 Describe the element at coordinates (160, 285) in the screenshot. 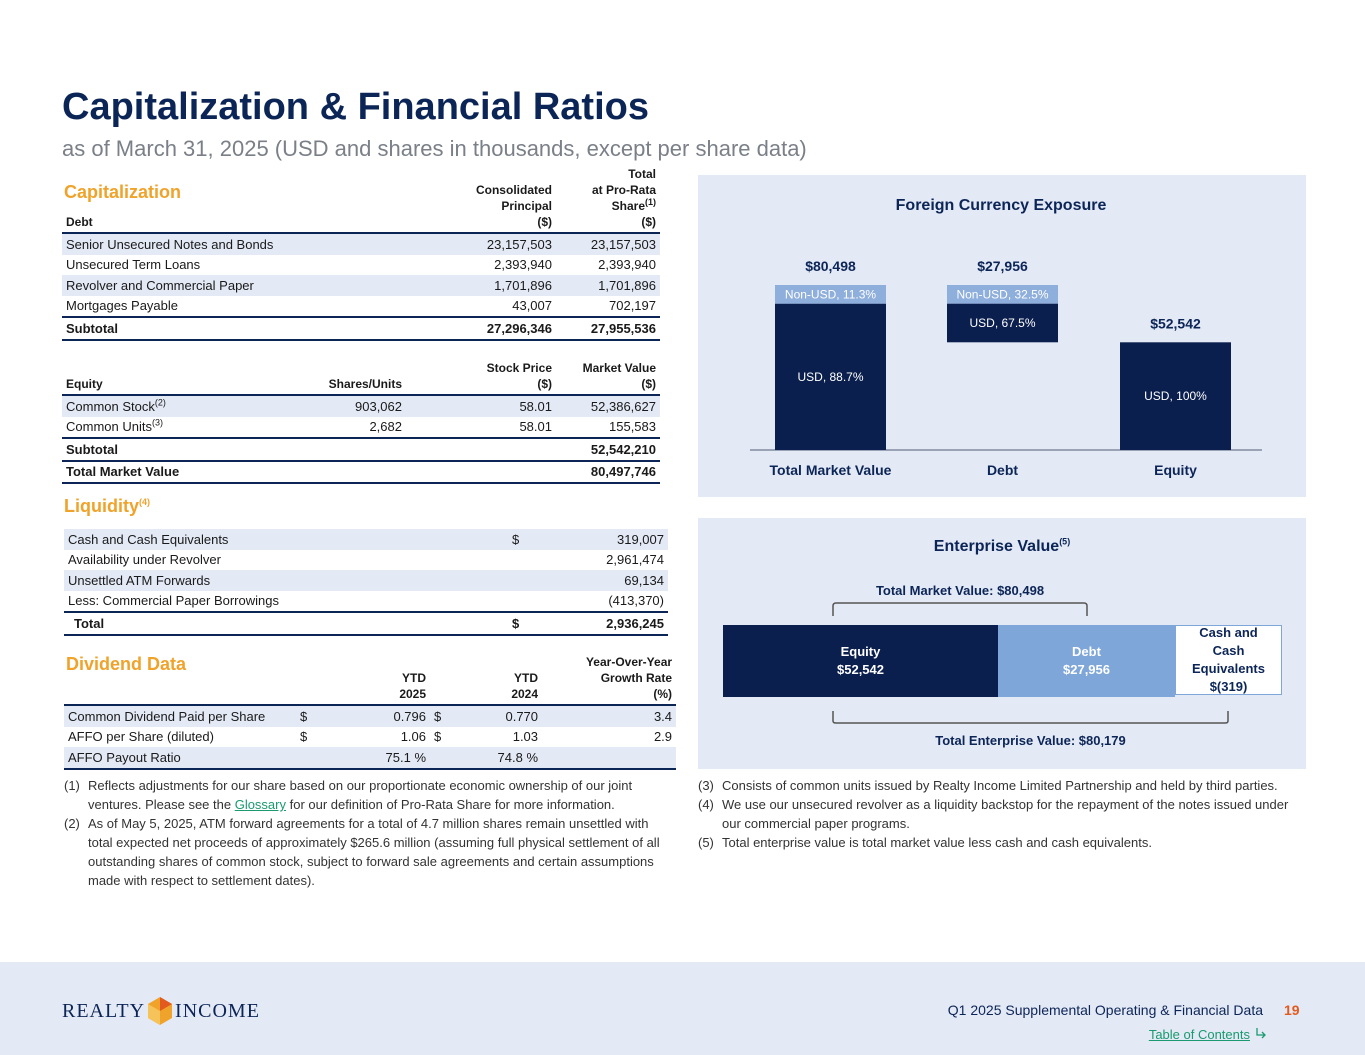

I see `cell-text: Revolver and Commercial Paper` at that location.